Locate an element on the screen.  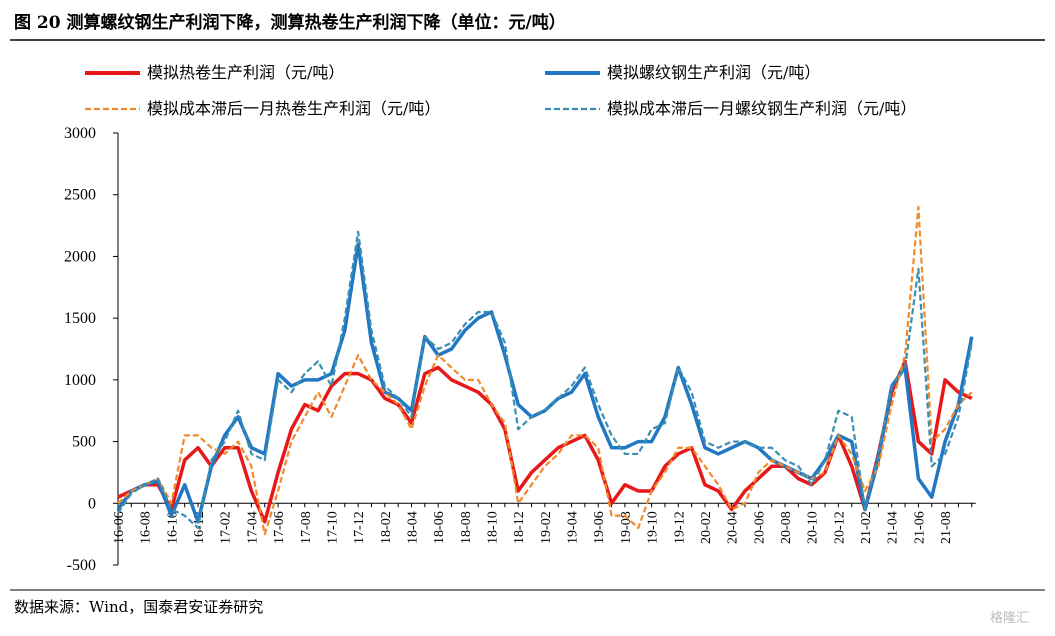
x-tick-label: 17-06 is located at coordinates (279, 527).